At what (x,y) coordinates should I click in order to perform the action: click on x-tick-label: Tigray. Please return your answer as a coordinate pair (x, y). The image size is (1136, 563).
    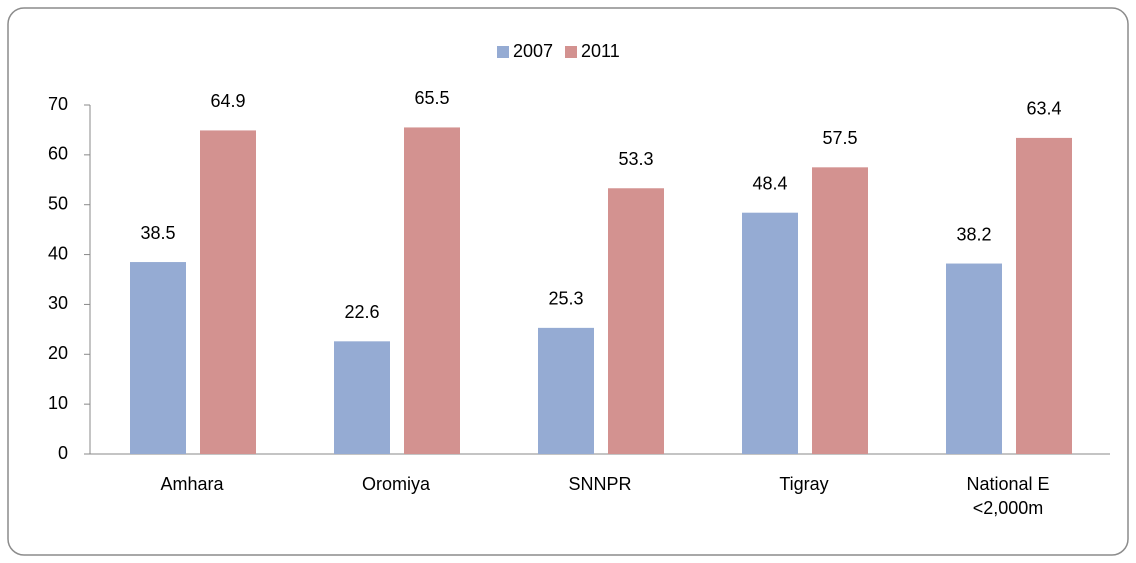
    Looking at the image, I should click on (804, 484).